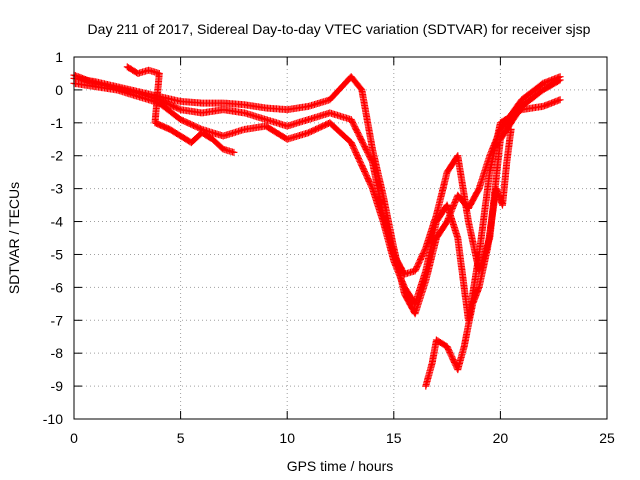  What do you see at coordinates (57, 353) in the screenshot?
I see `y-tick-label: -8` at bounding box center [57, 353].